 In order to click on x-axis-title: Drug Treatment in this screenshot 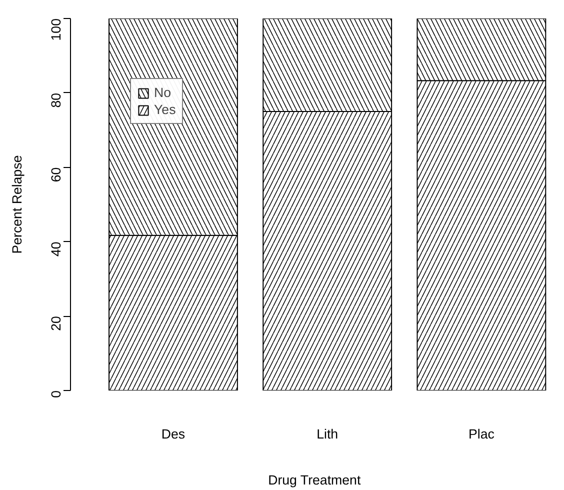, I will do `click(314, 480)`.